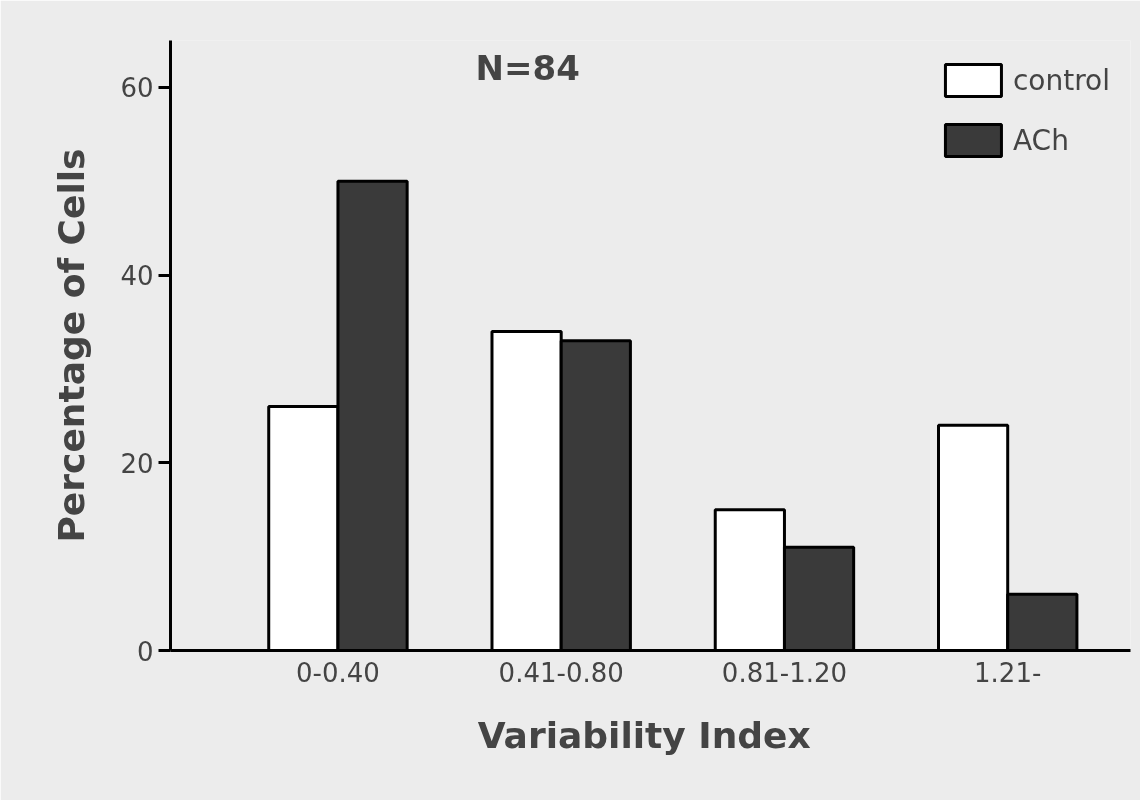  Describe the element at coordinates (561, 672) in the screenshot. I see `x-tick-label: 0.41-0.80` at that location.